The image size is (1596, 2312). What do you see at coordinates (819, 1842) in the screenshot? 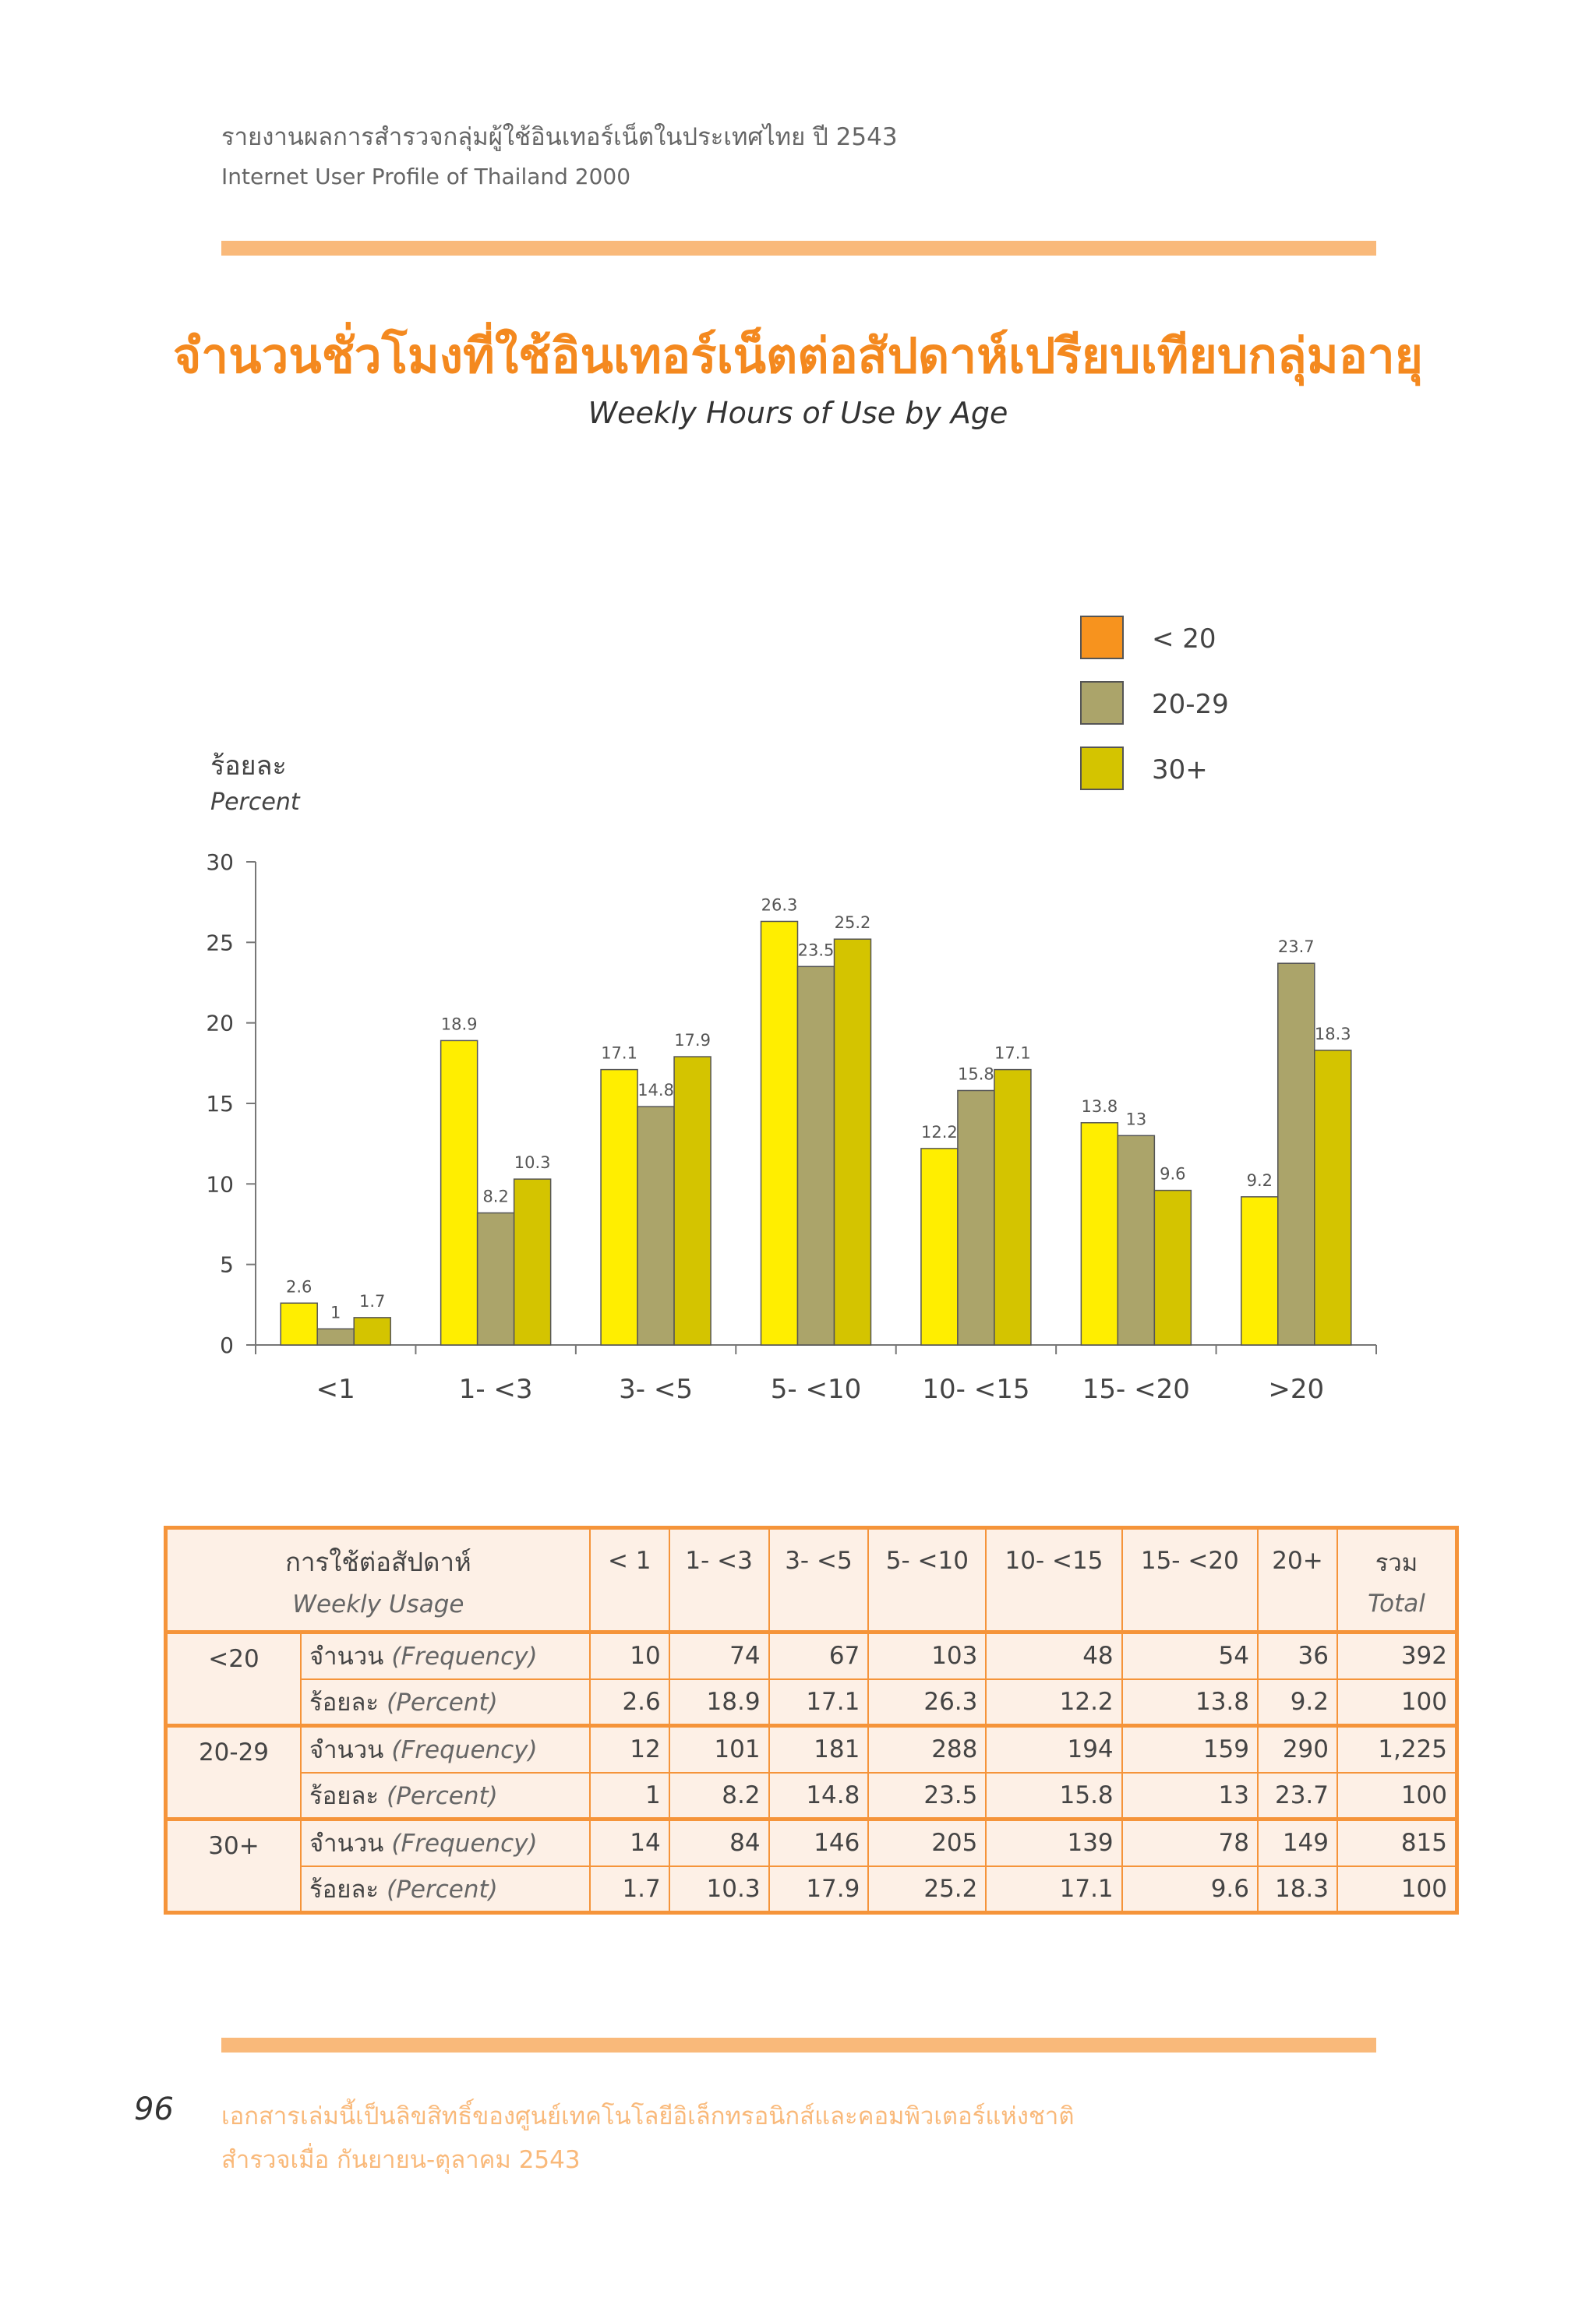
I see `table-cell: 146` at bounding box center [819, 1842].